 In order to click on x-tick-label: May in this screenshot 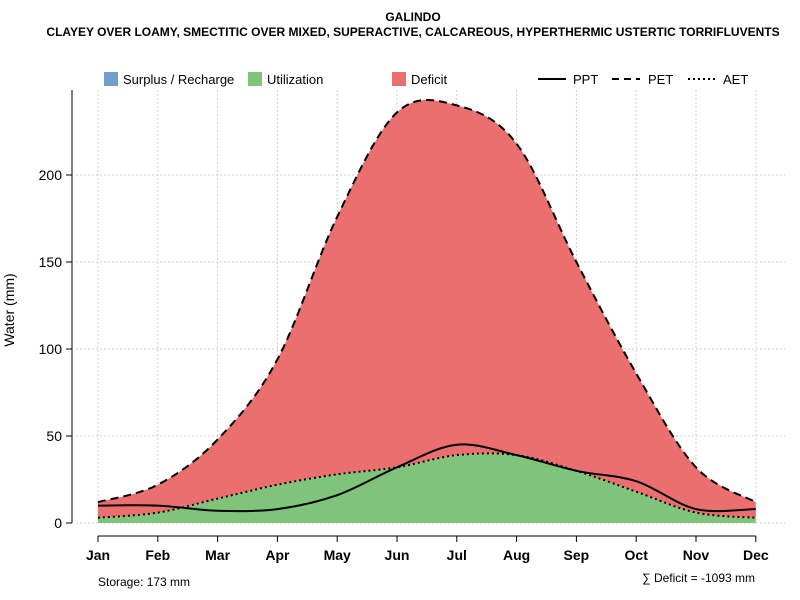, I will do `click(337, 555)`.